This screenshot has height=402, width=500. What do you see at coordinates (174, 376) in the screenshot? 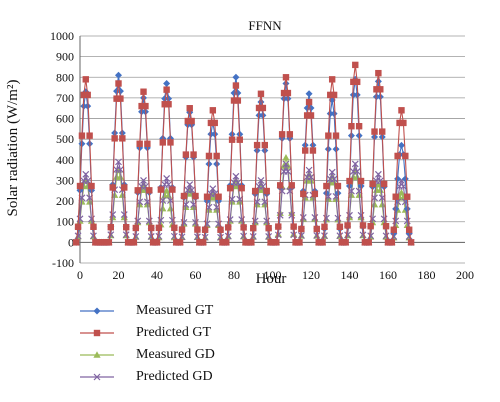
I see `legend-label: Predicted GD` at bounding box center [174, 376].